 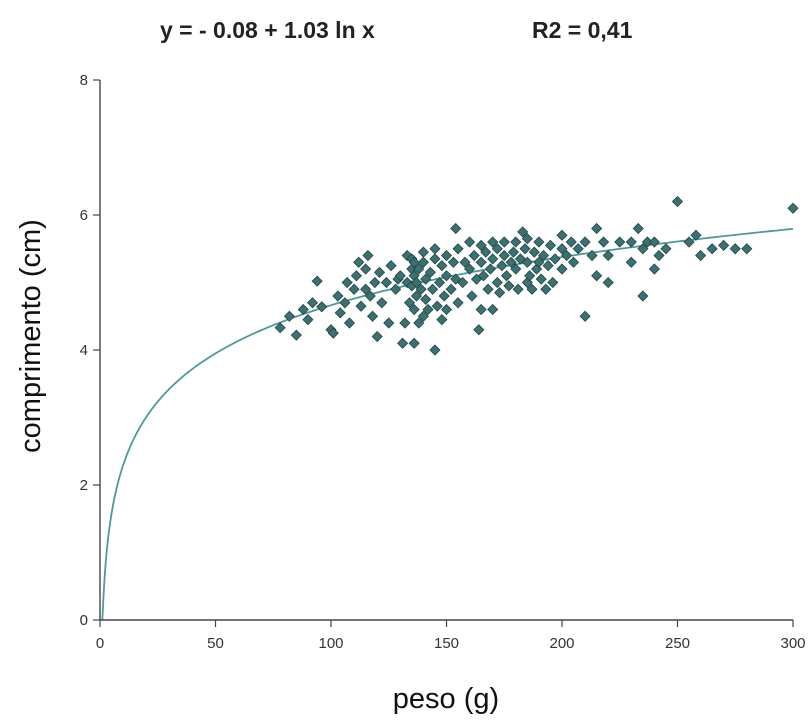 What do you see at coordinates (84, 620) in the screenshot?
I see `y-tick-label: 0` at bounding box center [84, 620].